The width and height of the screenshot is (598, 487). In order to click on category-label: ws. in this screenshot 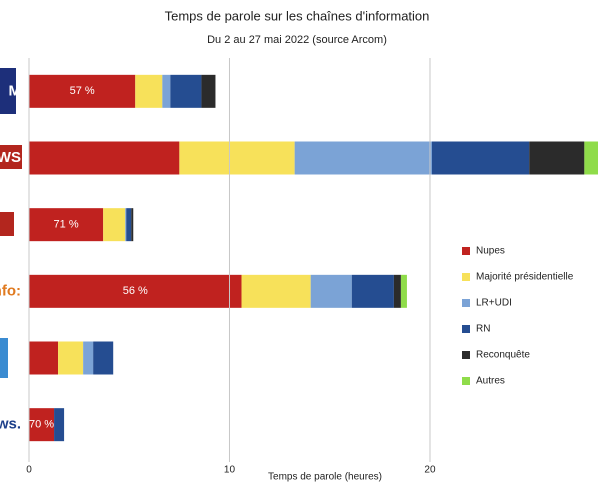, I will do `click(10, 424)`.